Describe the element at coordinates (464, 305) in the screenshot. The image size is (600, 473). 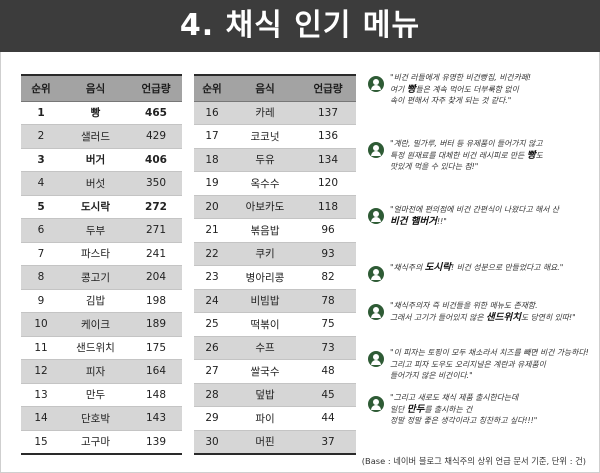
I see `quote-segment: "채식주의자 즉 비건들을 위한 메뉴도 존재함.` at that location.